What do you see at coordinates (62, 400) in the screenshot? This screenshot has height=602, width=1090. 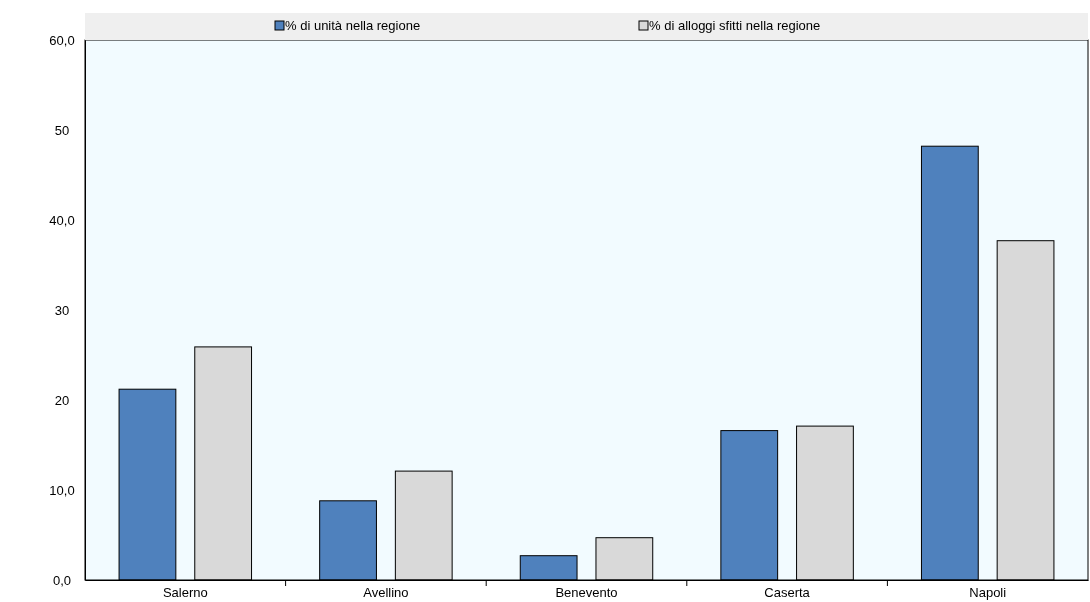 I see `y-tick-label: 20` at bounding box center [62, 400].